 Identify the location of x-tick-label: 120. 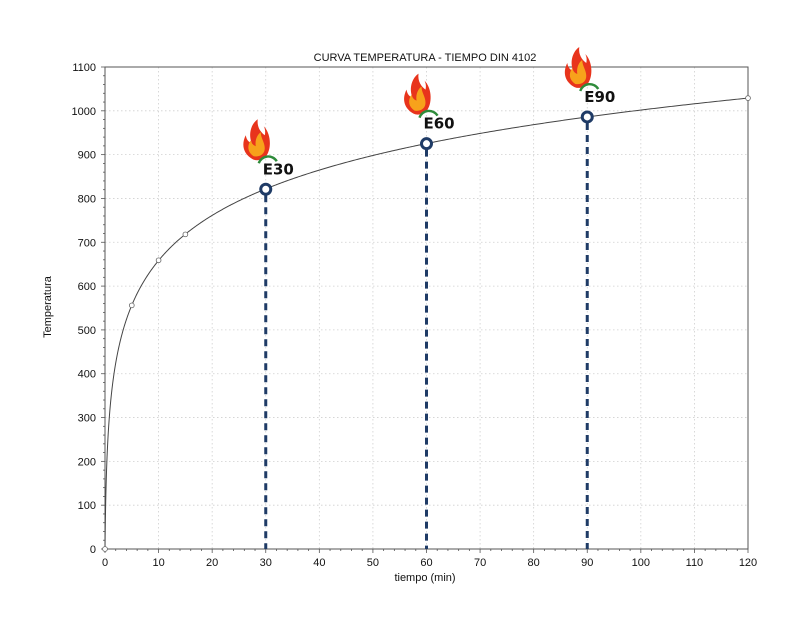
(748, 563).